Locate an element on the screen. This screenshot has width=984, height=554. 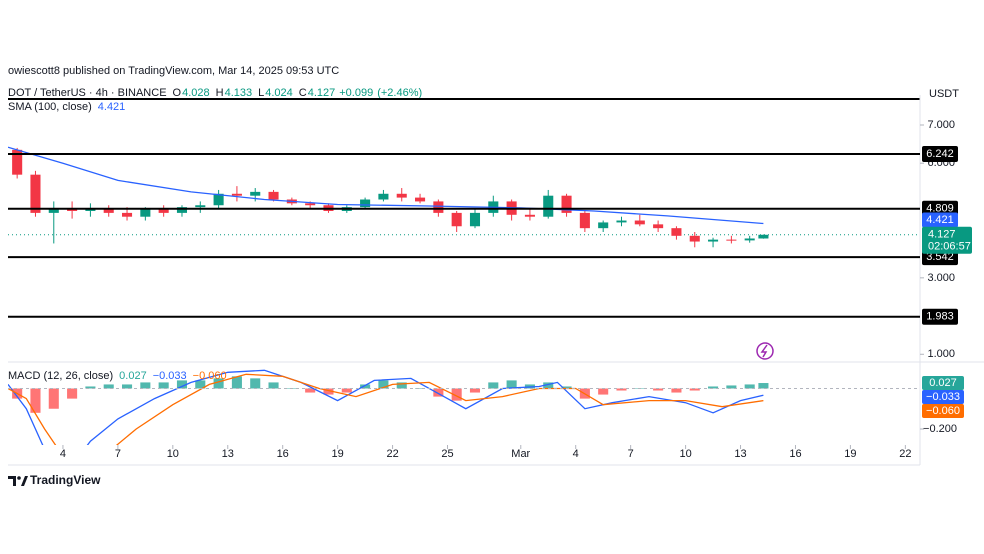
x-tick-label: 7 is located at coordinates (118, 454).